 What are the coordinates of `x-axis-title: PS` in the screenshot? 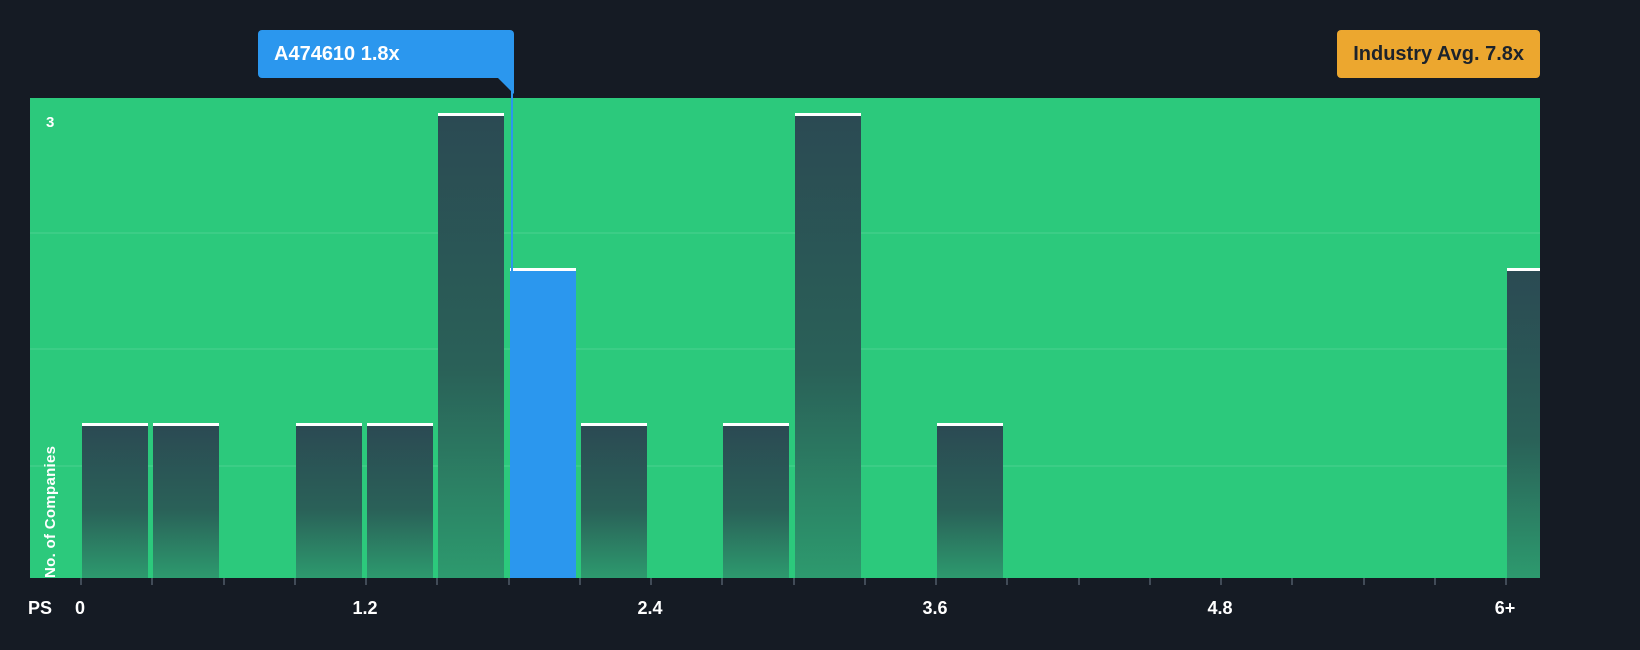 It's located at (40, 608).